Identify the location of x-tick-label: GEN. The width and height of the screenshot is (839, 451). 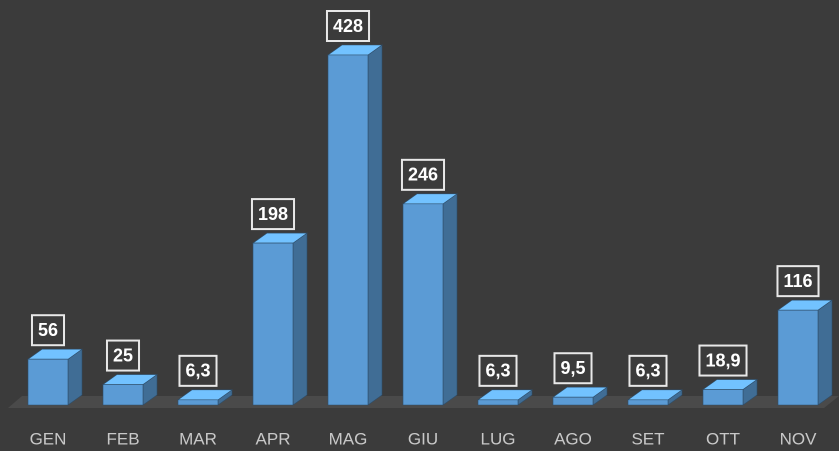
(48, 438).